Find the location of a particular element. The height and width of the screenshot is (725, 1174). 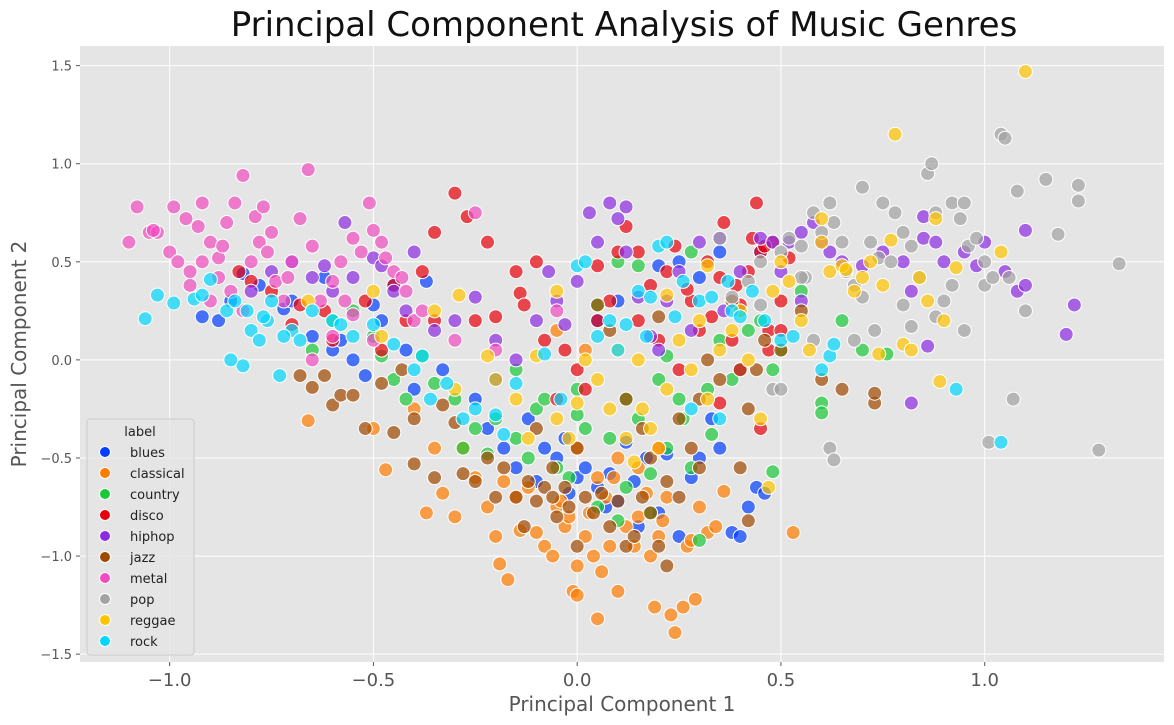

legend-marker-rock is located at coordinates (105, 641).